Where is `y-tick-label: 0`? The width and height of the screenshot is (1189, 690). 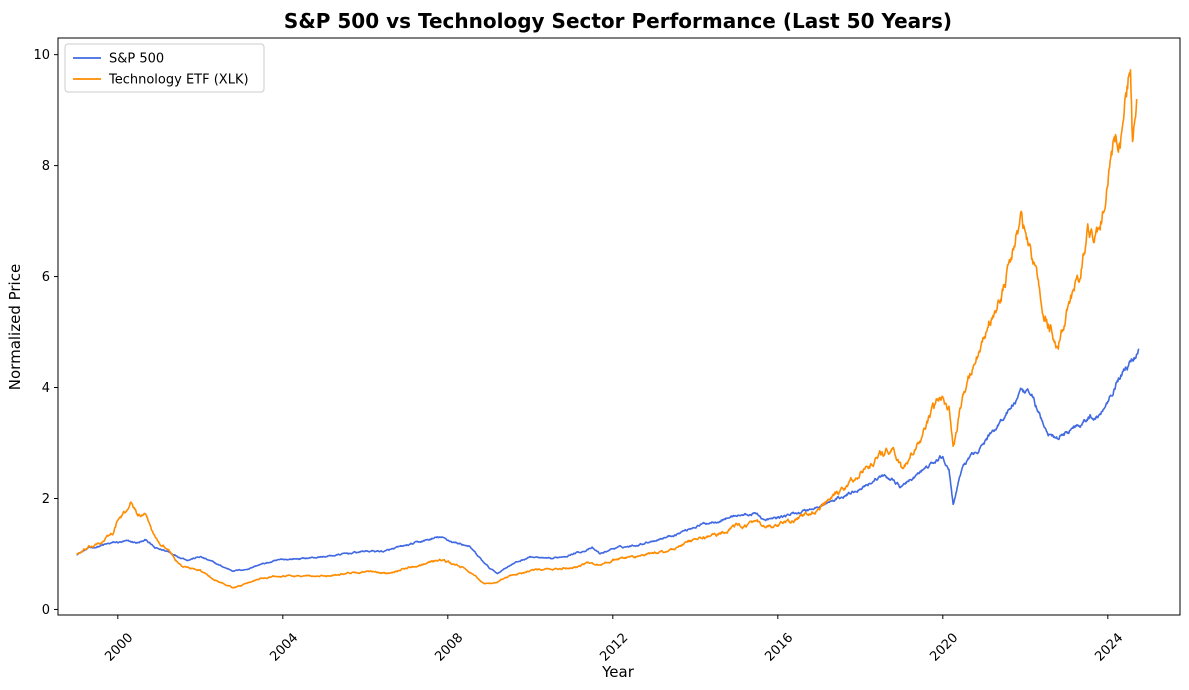 y-tick-label: 0 is located at coordinates (46, 610).